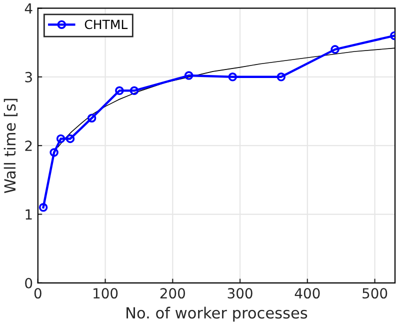  What do you see at coordinates (240, 293) in the screenshot?
I see `x-tick-label: 300` at bounding box center [240, 293].